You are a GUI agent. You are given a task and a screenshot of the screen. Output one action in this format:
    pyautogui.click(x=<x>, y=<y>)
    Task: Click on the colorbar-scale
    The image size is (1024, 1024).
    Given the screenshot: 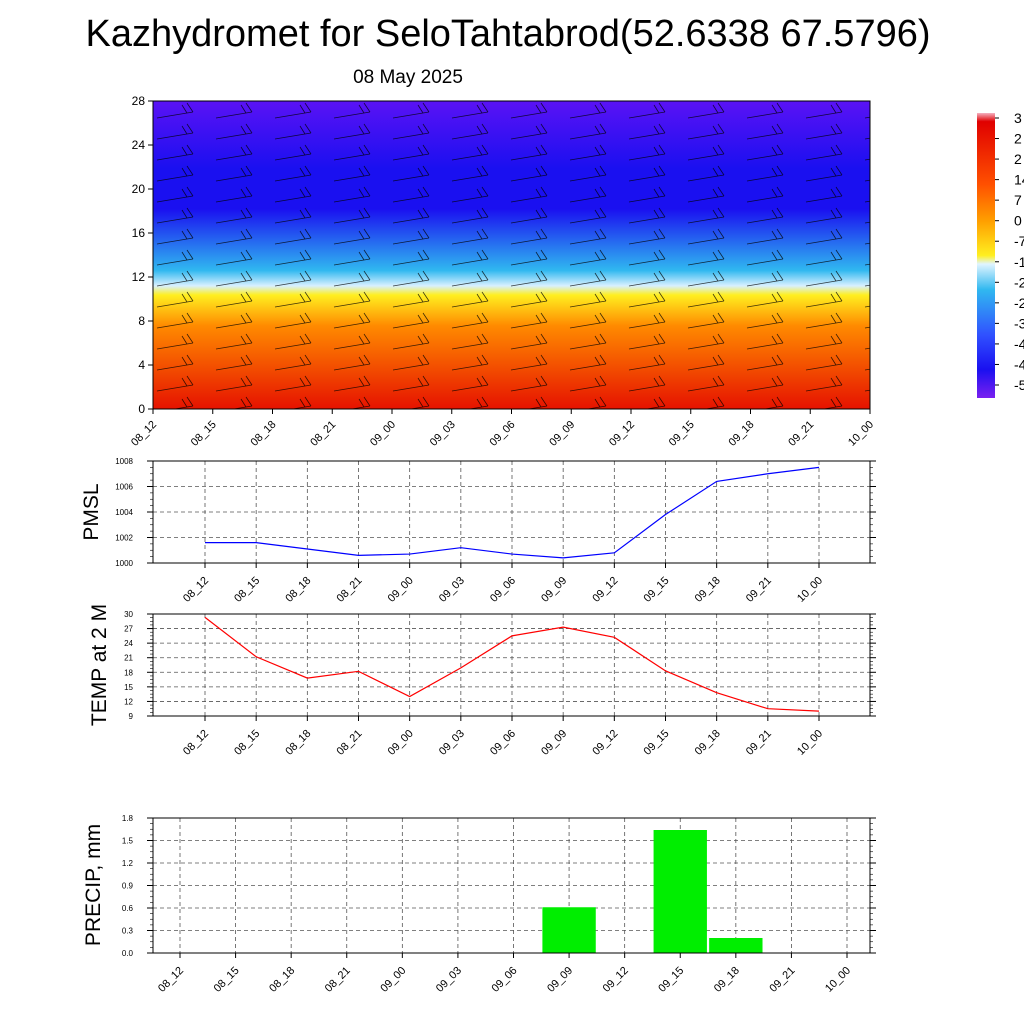 What is the action you would take?
    pyautogui.click(x=986, y=255)
    